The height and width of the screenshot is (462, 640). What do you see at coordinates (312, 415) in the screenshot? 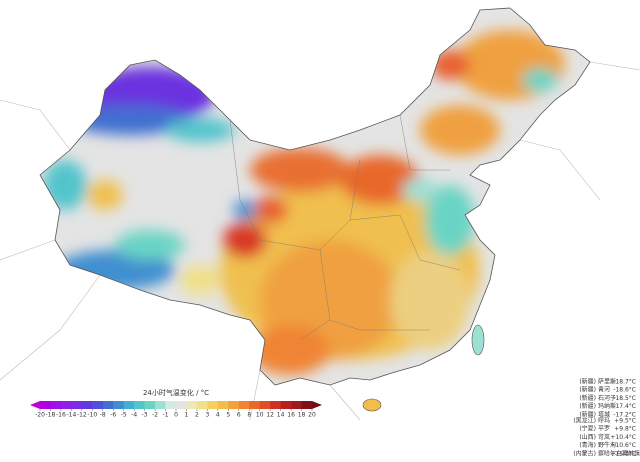
I see `colorbar-tick-label: 20` at bounding box center [312, 415].